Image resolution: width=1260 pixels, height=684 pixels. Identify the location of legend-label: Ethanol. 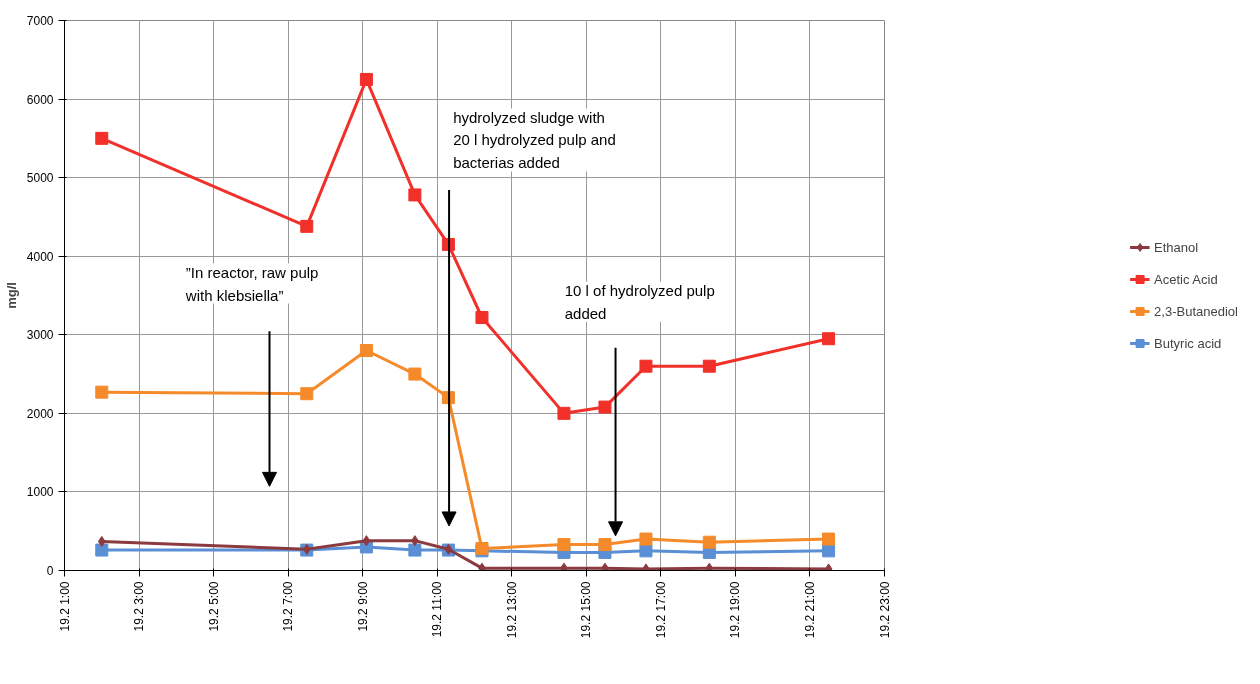
(1176, 247).